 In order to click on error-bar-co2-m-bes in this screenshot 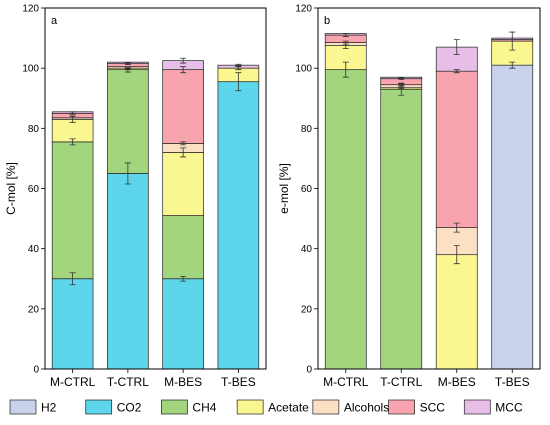, I will do `click(183, 278)`.